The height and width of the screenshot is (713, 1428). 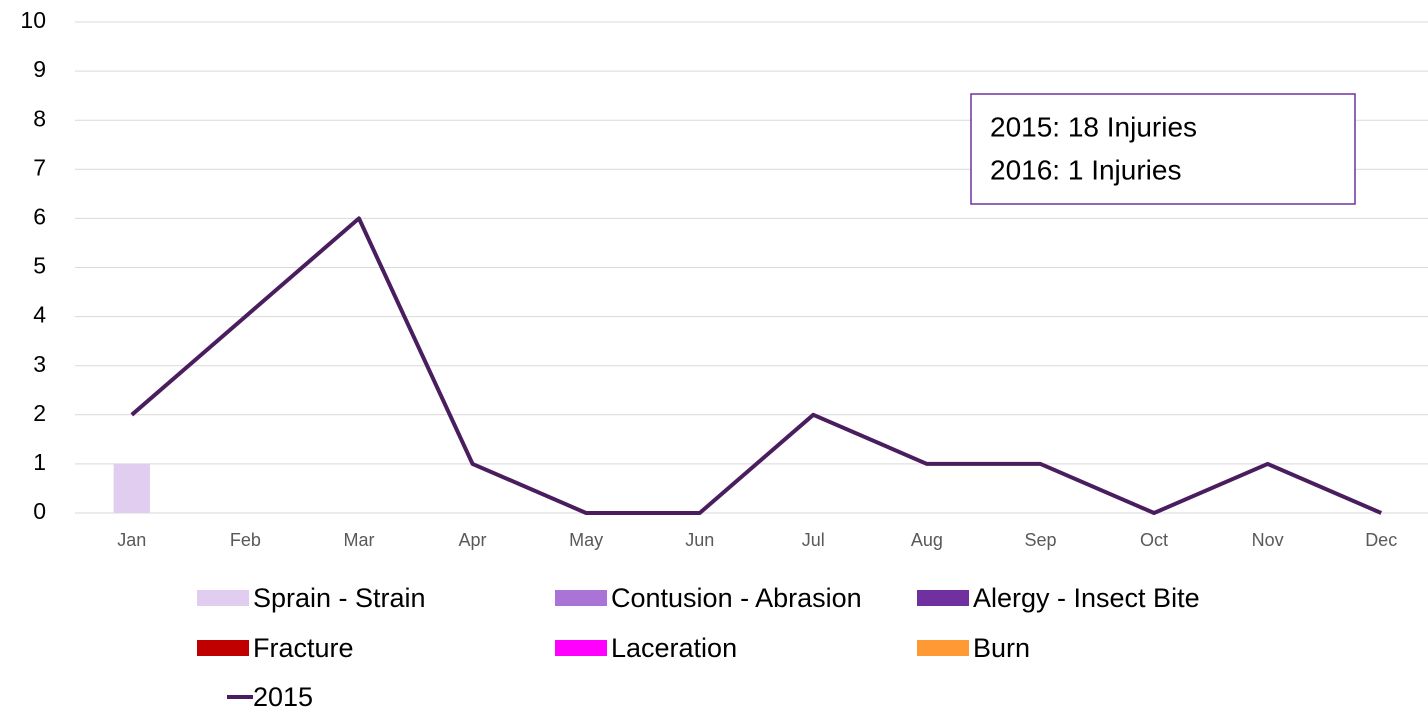 I want to click on y-tick-label: 10, so click(x=33, y=20).